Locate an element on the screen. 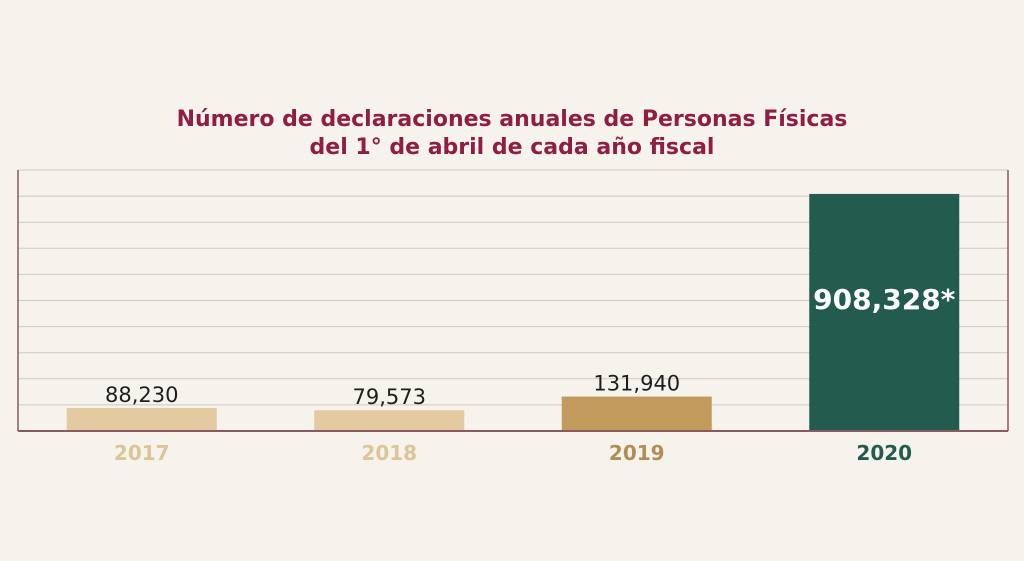 This screenshot has width=1024, height=561. bar-2018 is located at coordinates (389, 420).